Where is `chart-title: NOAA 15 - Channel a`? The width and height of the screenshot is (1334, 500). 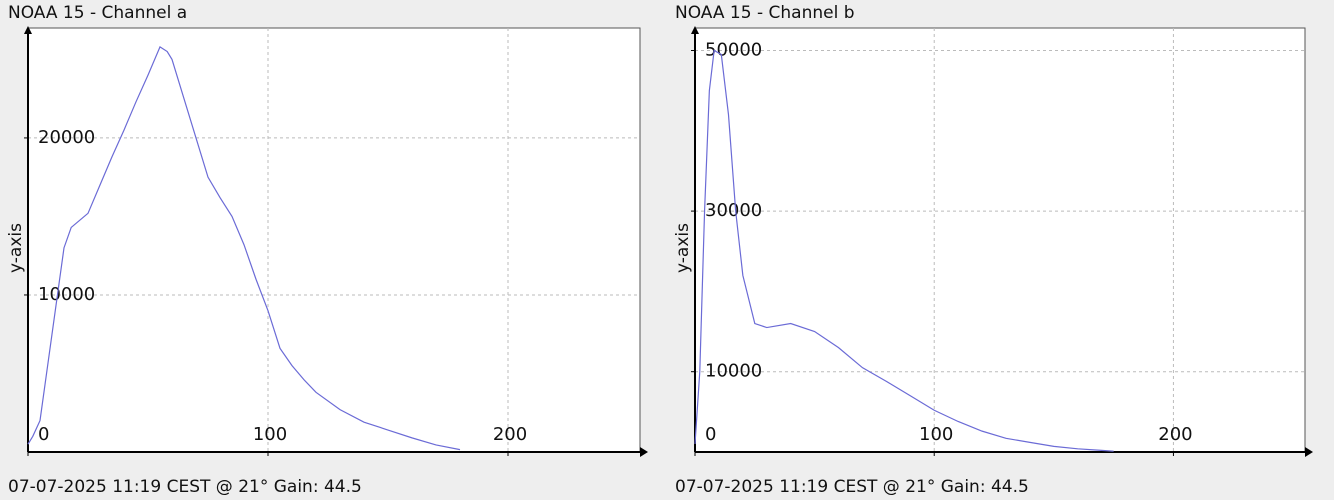
chart-title: NOAA 15 - Channel a is located at coordinates (97, 13).